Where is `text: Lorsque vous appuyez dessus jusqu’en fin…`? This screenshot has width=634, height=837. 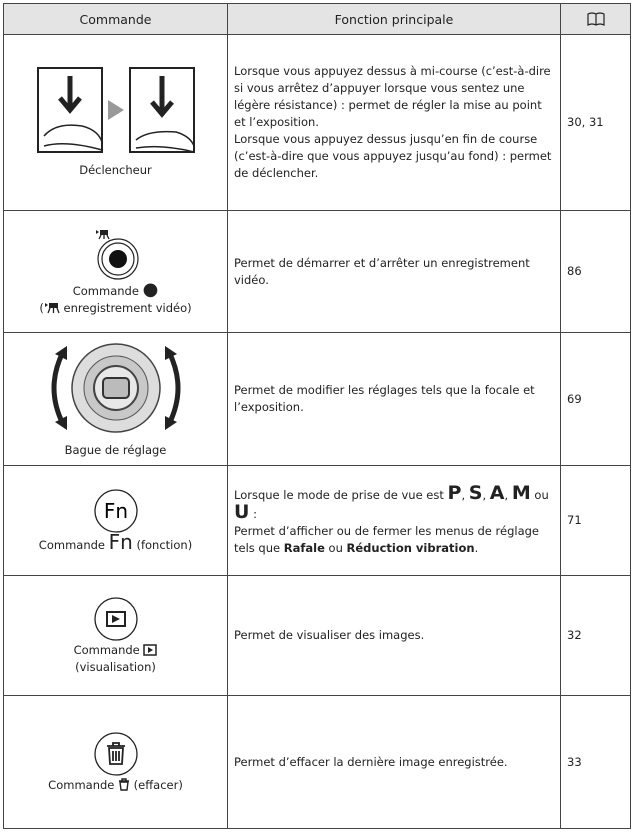
text: Lorsque vous appuyez dessus jusqu’en fin… is located at coordinates (393, 156).